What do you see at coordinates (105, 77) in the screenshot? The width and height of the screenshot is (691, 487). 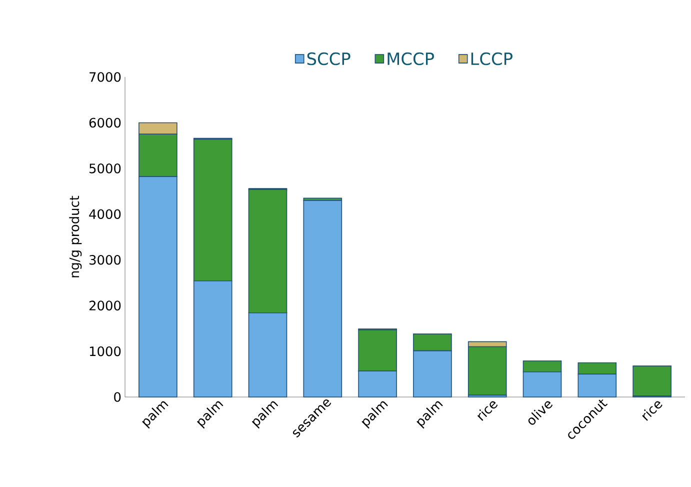 I see `y-tick-label: 7000` at bounding box center [105, 77].